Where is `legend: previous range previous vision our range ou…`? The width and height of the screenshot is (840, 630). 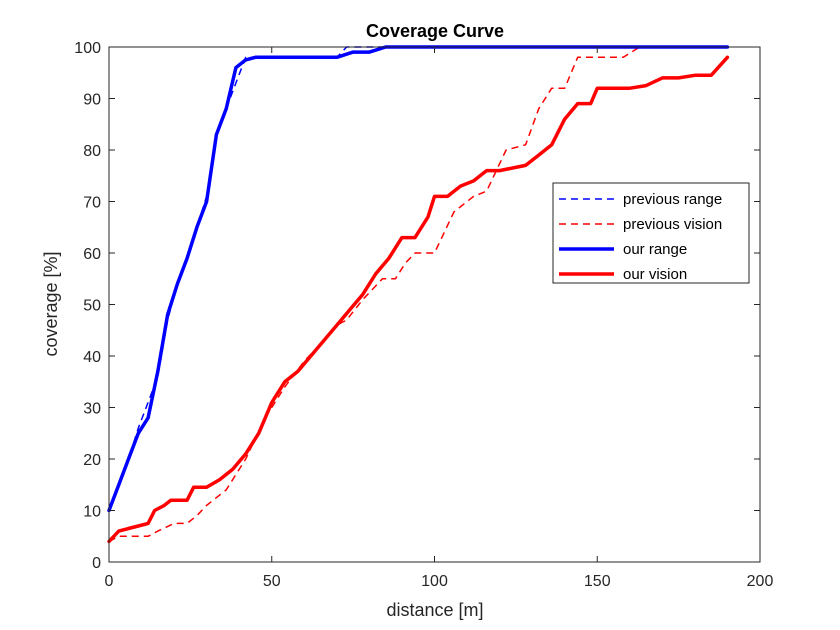
legend: previous range previous vision our range ou… is located at coordinates (651, 233).